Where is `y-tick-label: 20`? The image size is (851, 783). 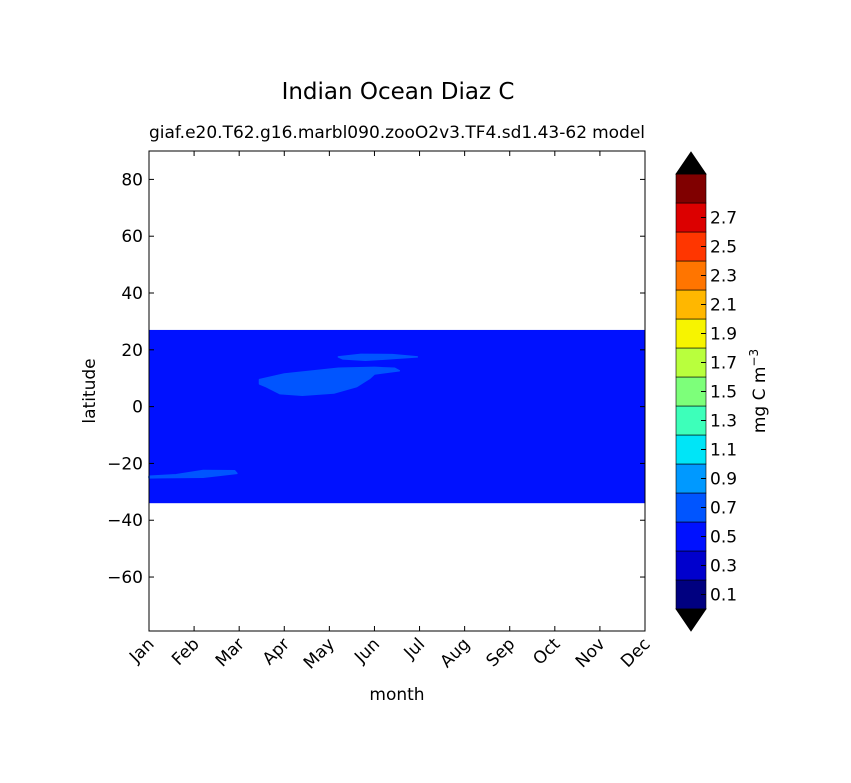
y-tick-label: 20 is located at coordinates (132, 351).